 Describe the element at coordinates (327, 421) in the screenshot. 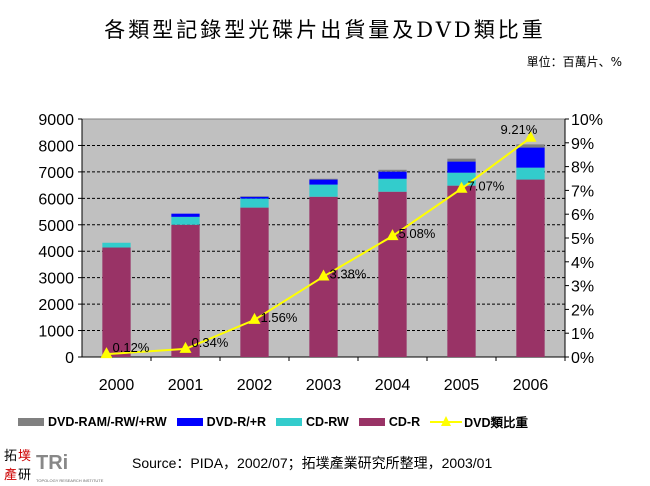

I see `legend-label: CD-RW` at that location.